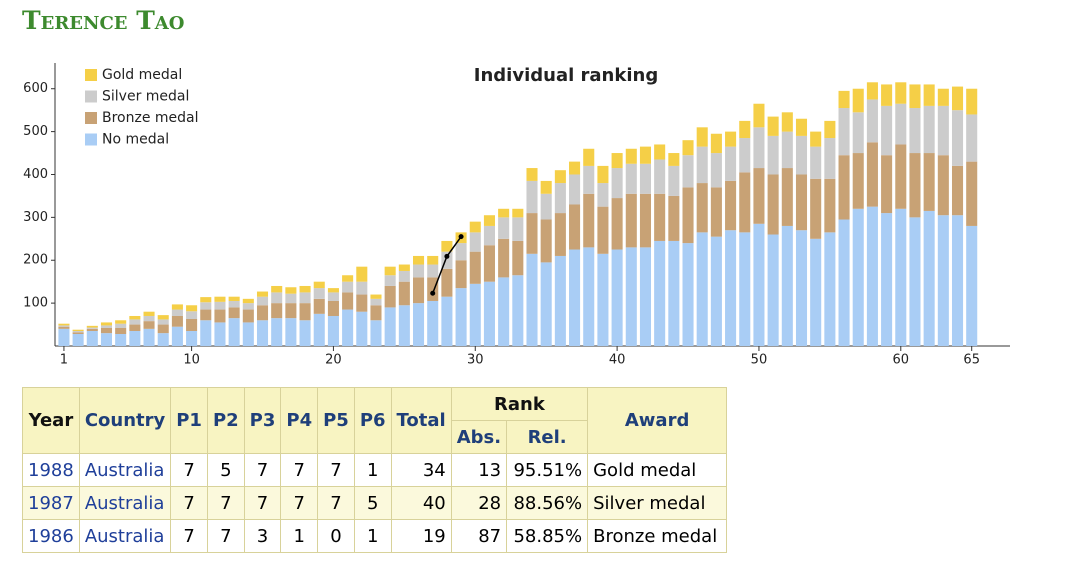 The width and height of the screenshot is (1080, 566). What do you see at coordinates (479, 503) in the screenshot?
I see `table-cell: 28` at bounding box center [479, 503].